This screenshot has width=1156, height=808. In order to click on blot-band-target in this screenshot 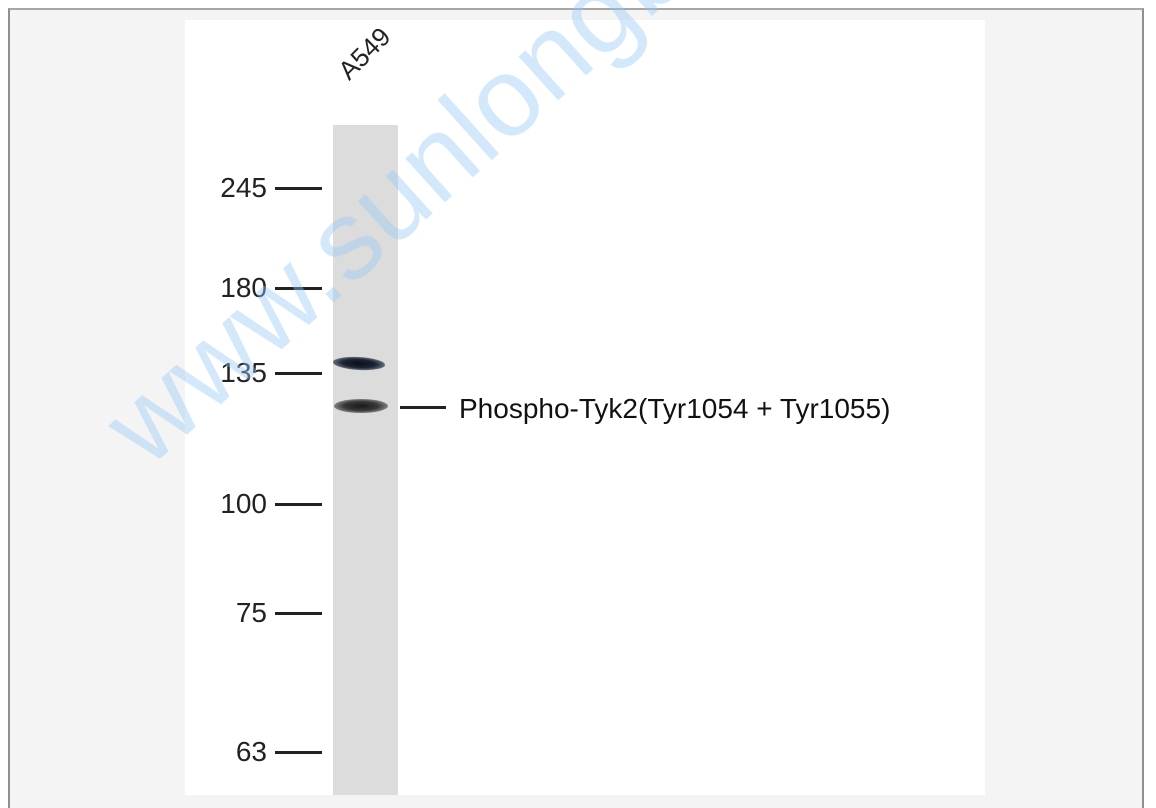, I will do `click(361, 406)`.